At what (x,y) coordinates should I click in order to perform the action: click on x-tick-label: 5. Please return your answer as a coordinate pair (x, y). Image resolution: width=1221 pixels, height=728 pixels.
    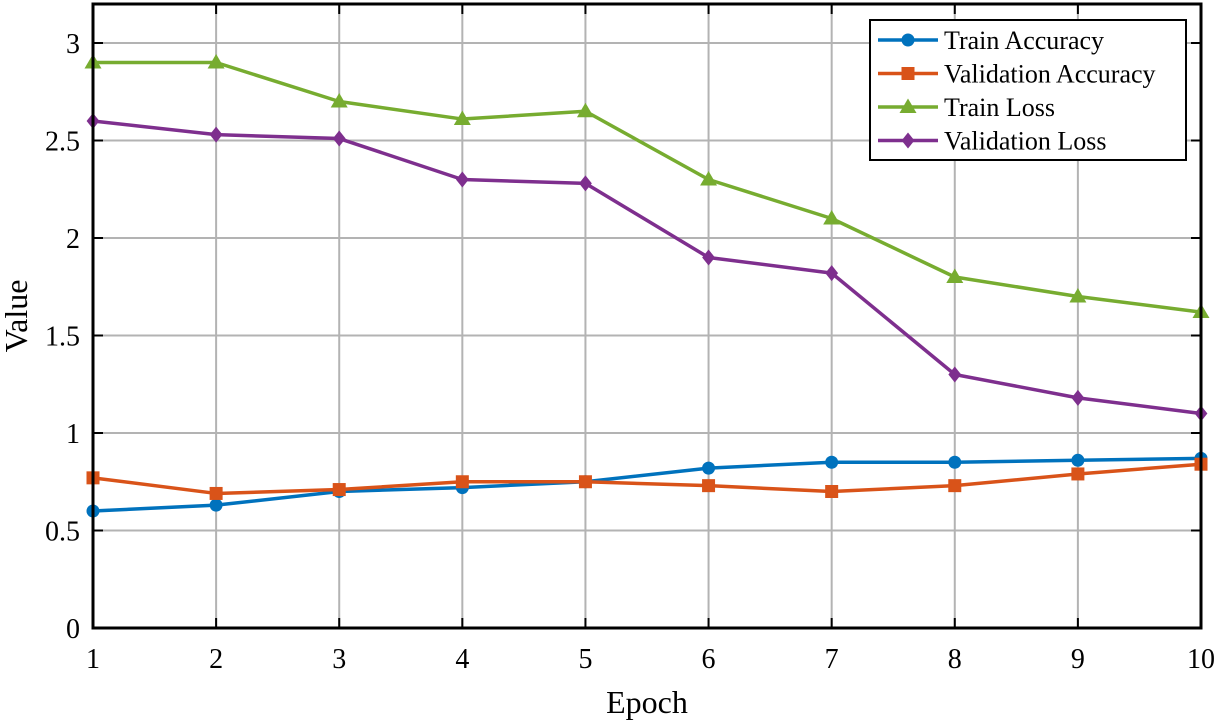
    Looking at the image, I should click on (585, 659).